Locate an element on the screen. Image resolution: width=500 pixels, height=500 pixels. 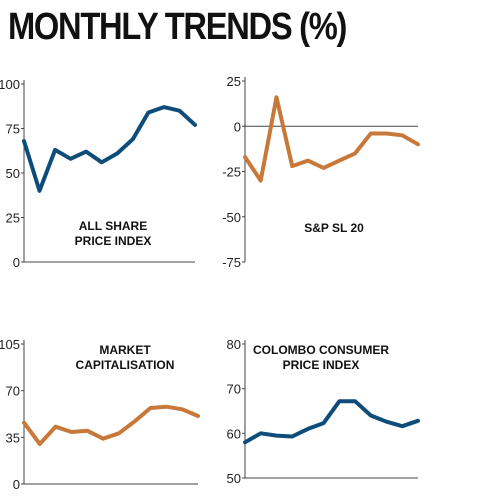
y-tick-label: -75 is located at coordinates (231, 262).